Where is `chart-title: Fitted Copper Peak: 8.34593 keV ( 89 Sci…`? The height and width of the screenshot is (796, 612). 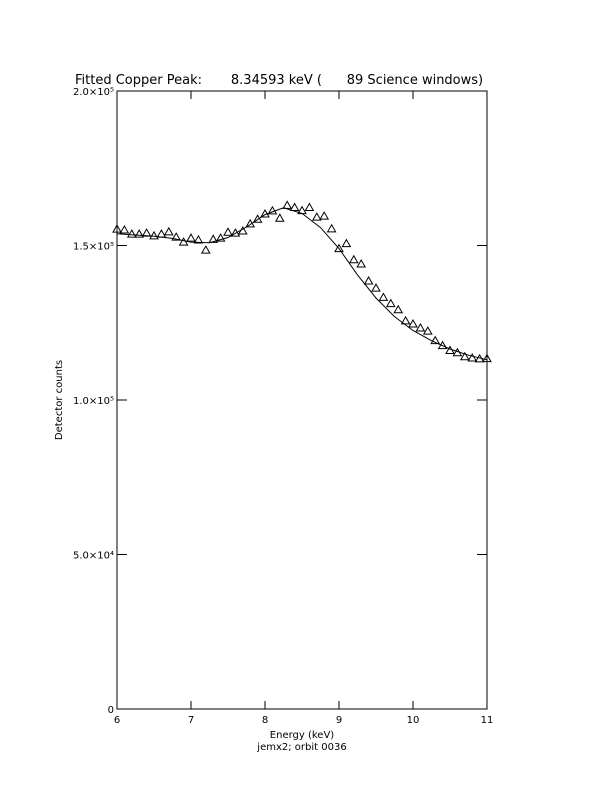
chart-title: Fitted Copper Peak: 8.34593 keV ( 89 Sci… is located at coordinates (279, 80).